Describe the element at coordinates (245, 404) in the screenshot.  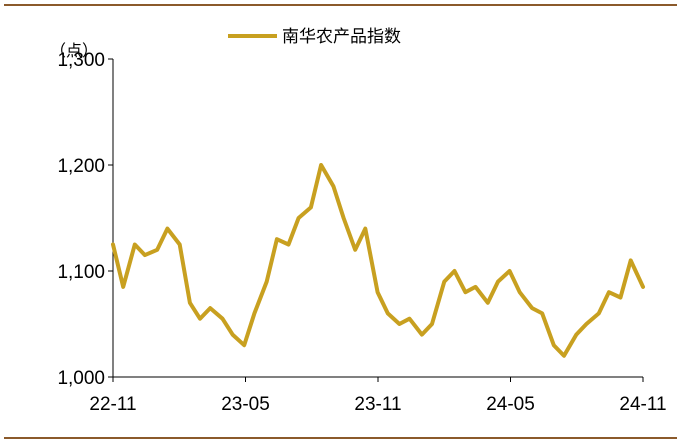
I see `x-tick-label: 23-05` at that location.